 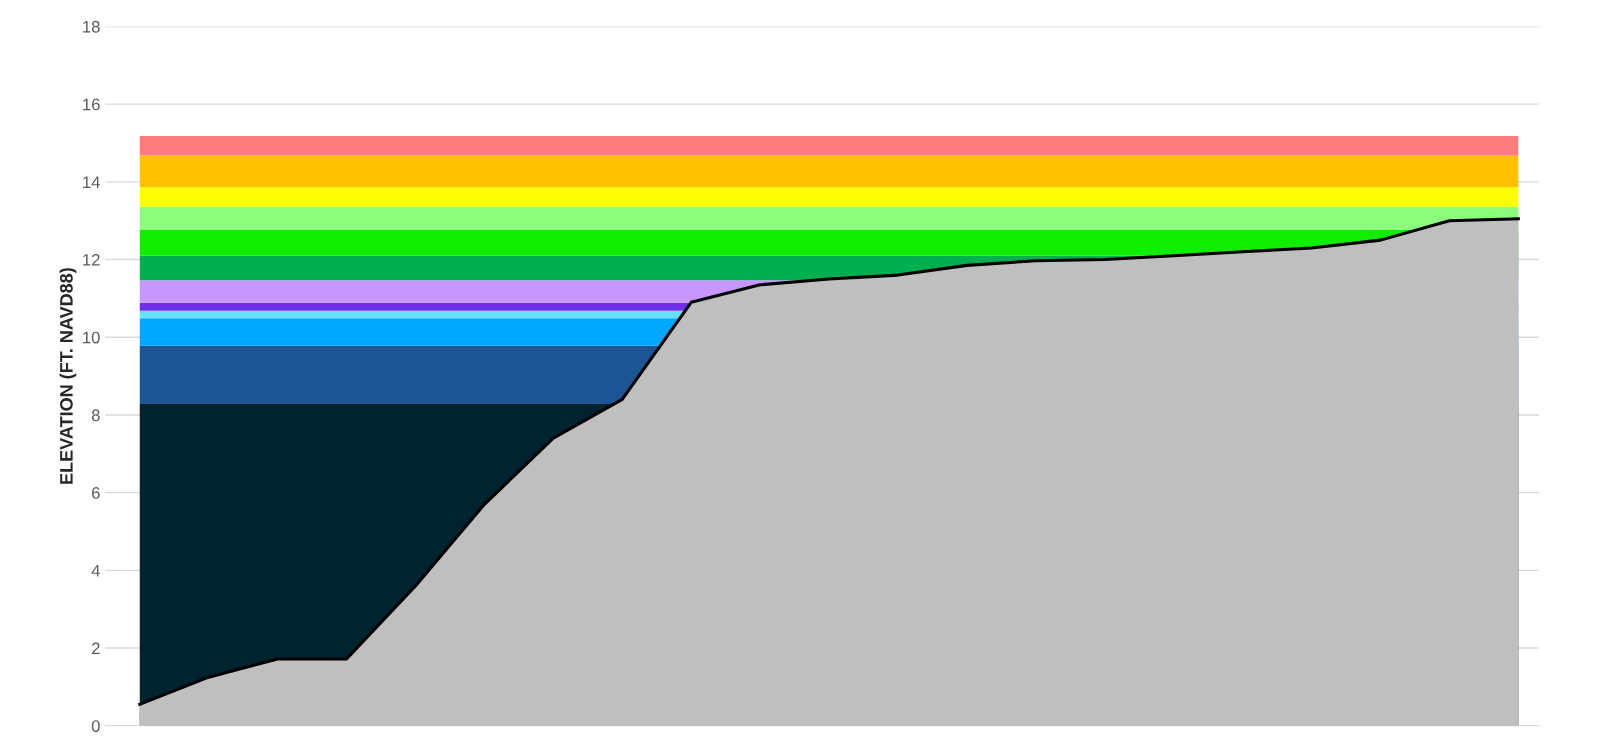 I want to click on y-tick-label: 12, so click(x=91, y=259).